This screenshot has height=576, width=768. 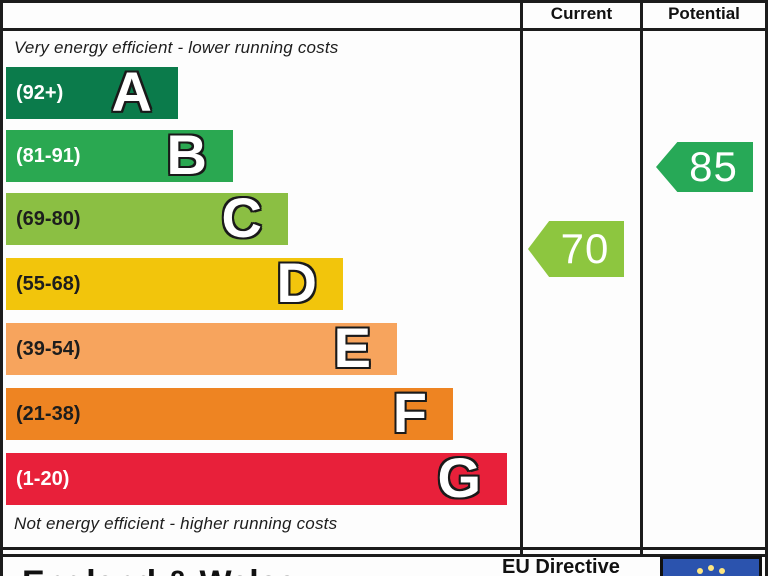 What do you see at coordinates (201, 347) in the screenshot?
I see `band-e: (39-54) E` at bounding box center [201, 347].